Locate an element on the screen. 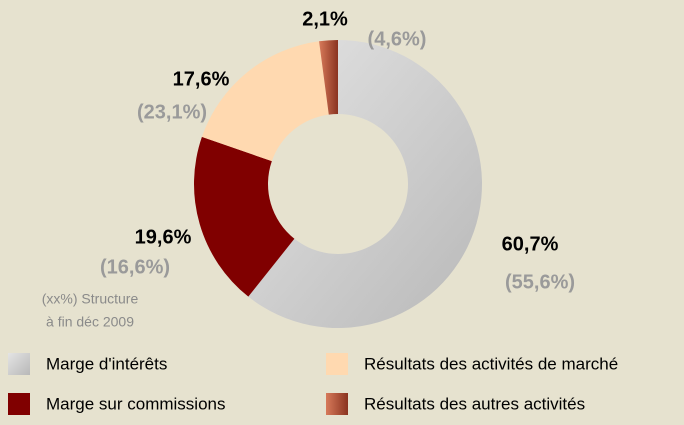 Image resolution: width=684 pixels, height=425 pixels. annotation-line: (xx%) Structure is located at coordinates (90, 299).